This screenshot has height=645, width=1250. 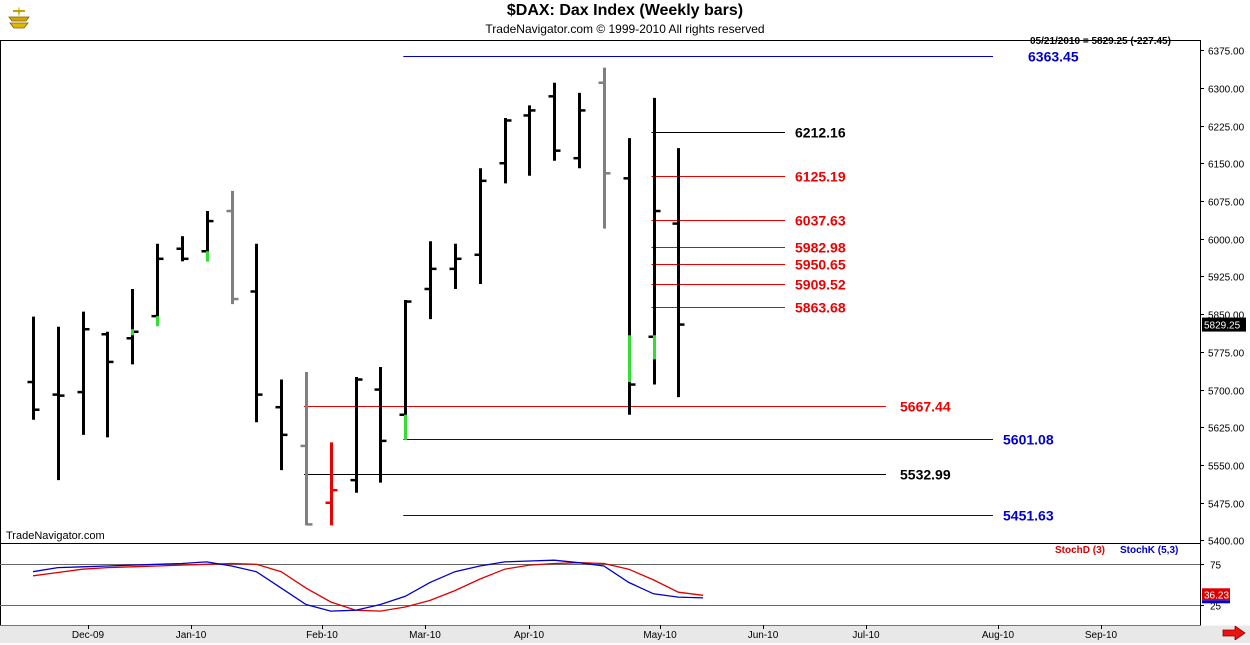 I want to click on y-tick-label: 5400.00, so click(x=1226, y=542).